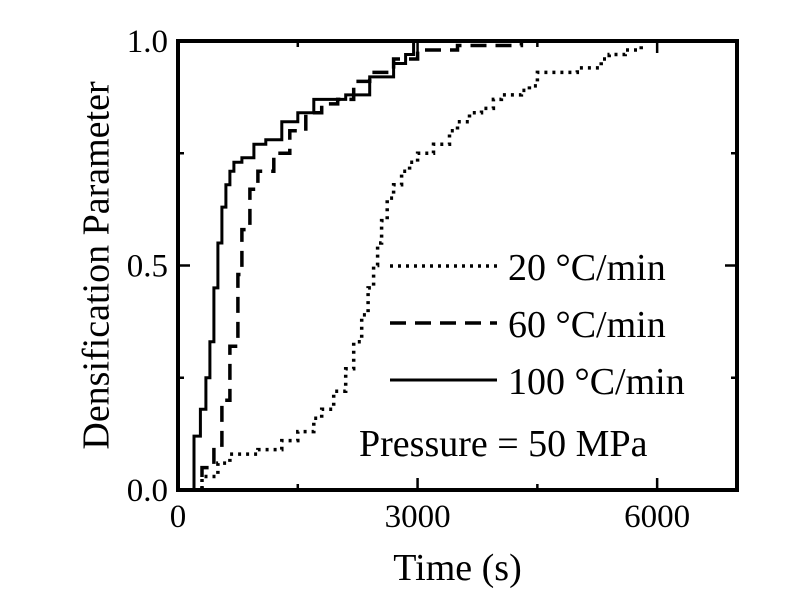 This screenshot has height=612, width=801. Describe the element at coordinates (418, 517) in the screenshot. I see `x-tick-label: 3000` at that location.